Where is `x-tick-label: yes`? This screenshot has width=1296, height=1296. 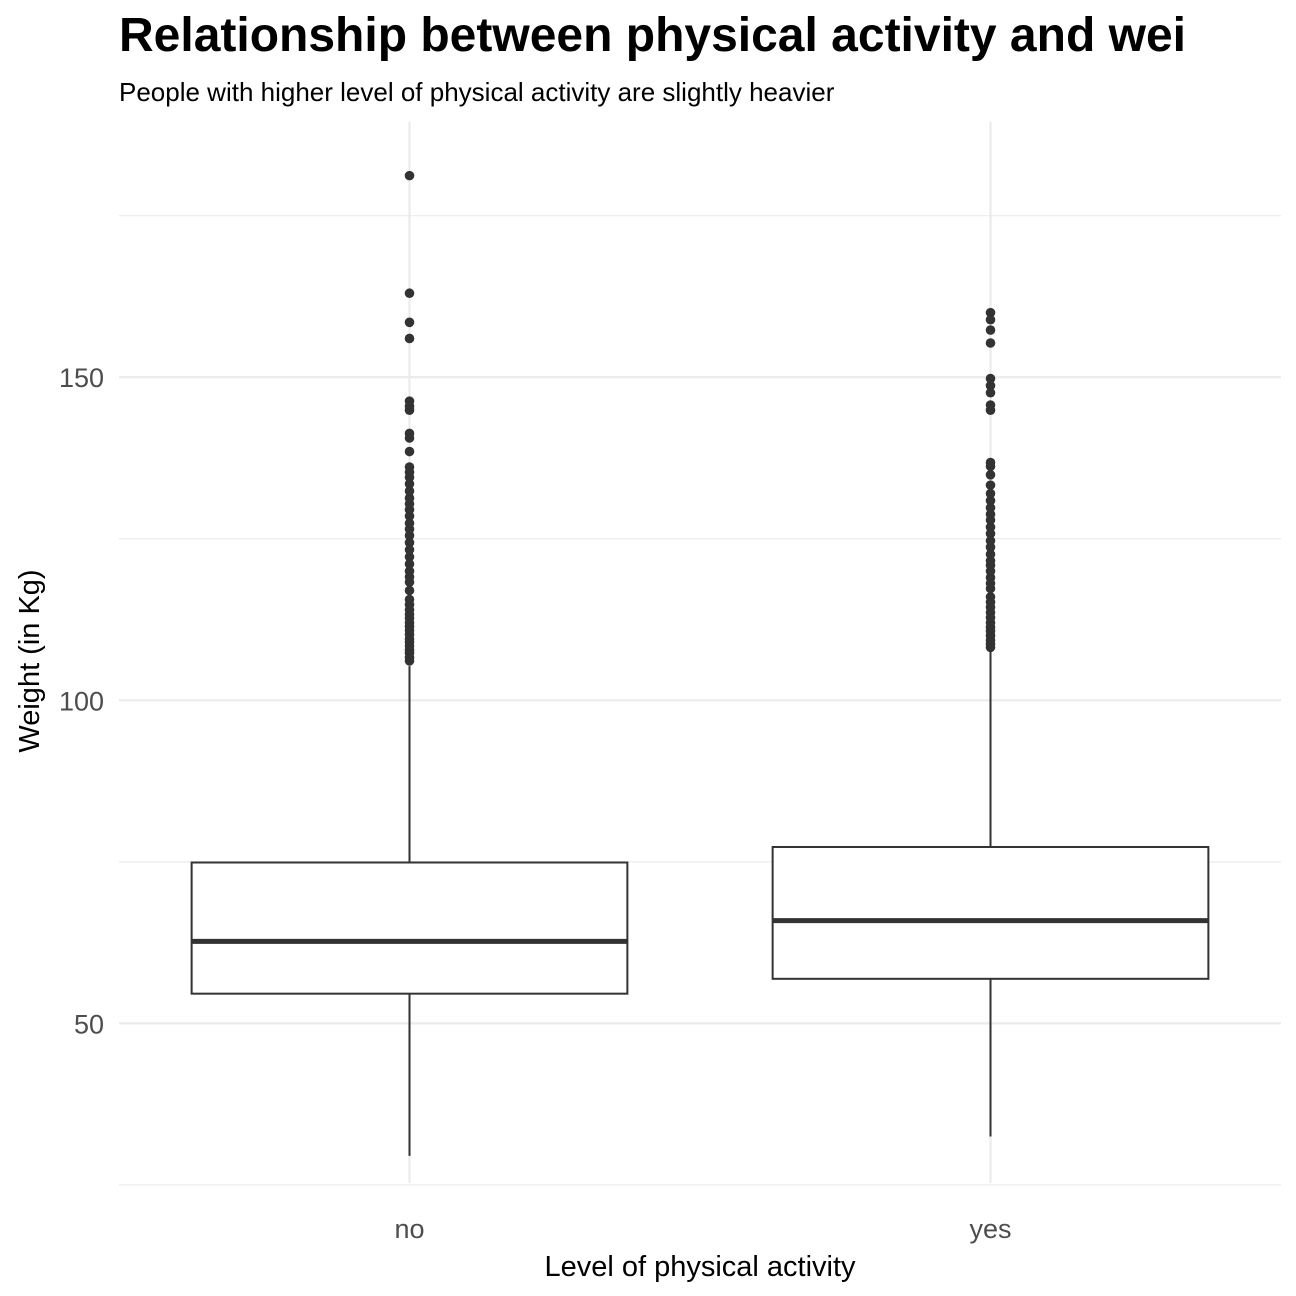 x-tick-label: yes is located at coordinates (990, 1229).